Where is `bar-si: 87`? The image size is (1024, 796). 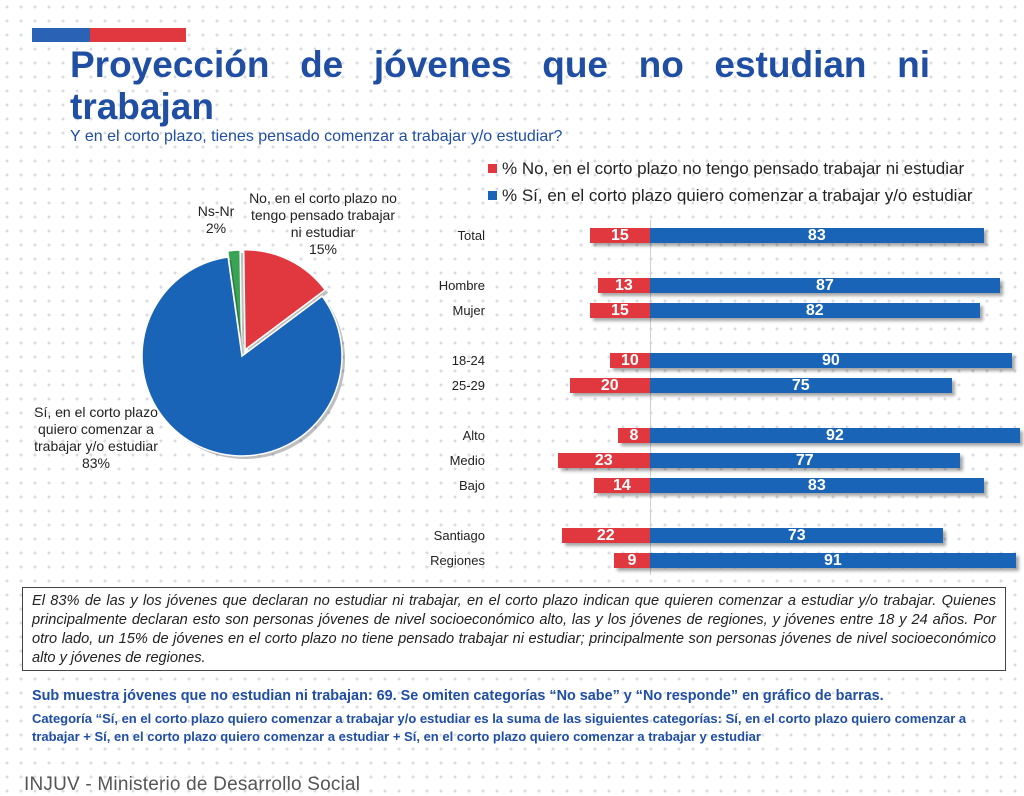
bar-si: 87 is located at coordinates (825, 286).